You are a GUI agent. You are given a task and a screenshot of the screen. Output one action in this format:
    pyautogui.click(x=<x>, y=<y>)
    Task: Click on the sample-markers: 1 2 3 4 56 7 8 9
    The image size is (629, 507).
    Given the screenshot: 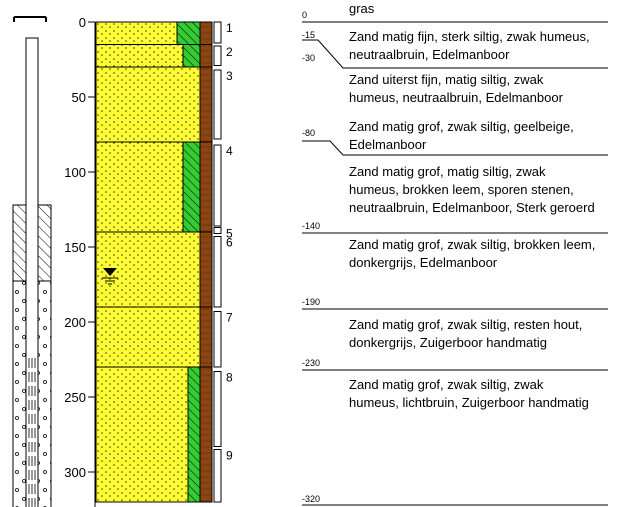 What is the action you would take?
    pyautogui.click(x=223, y=262)
    